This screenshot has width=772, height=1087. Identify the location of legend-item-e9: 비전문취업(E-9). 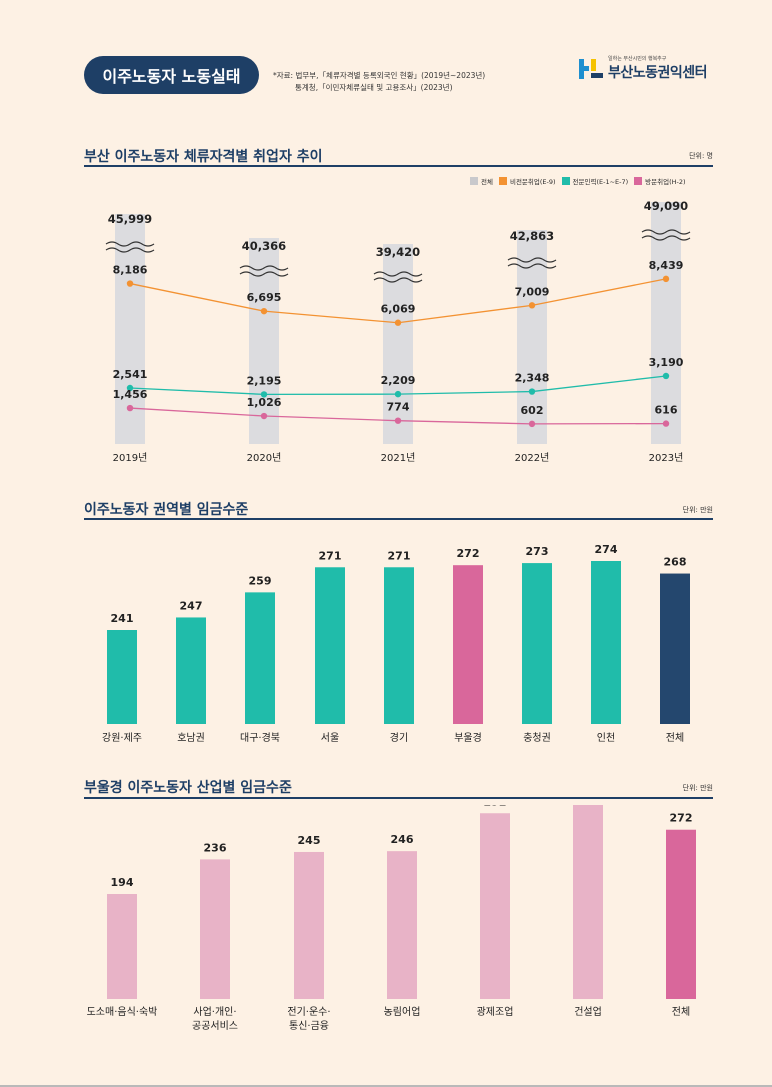
(527, 181).